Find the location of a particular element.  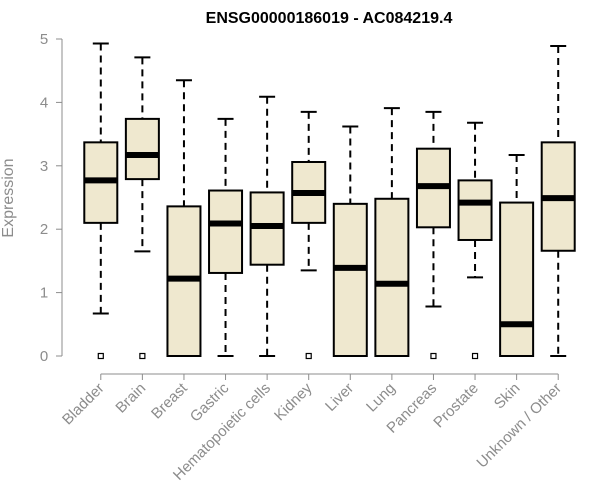

box-bladder is located at coordinates (101, 201).